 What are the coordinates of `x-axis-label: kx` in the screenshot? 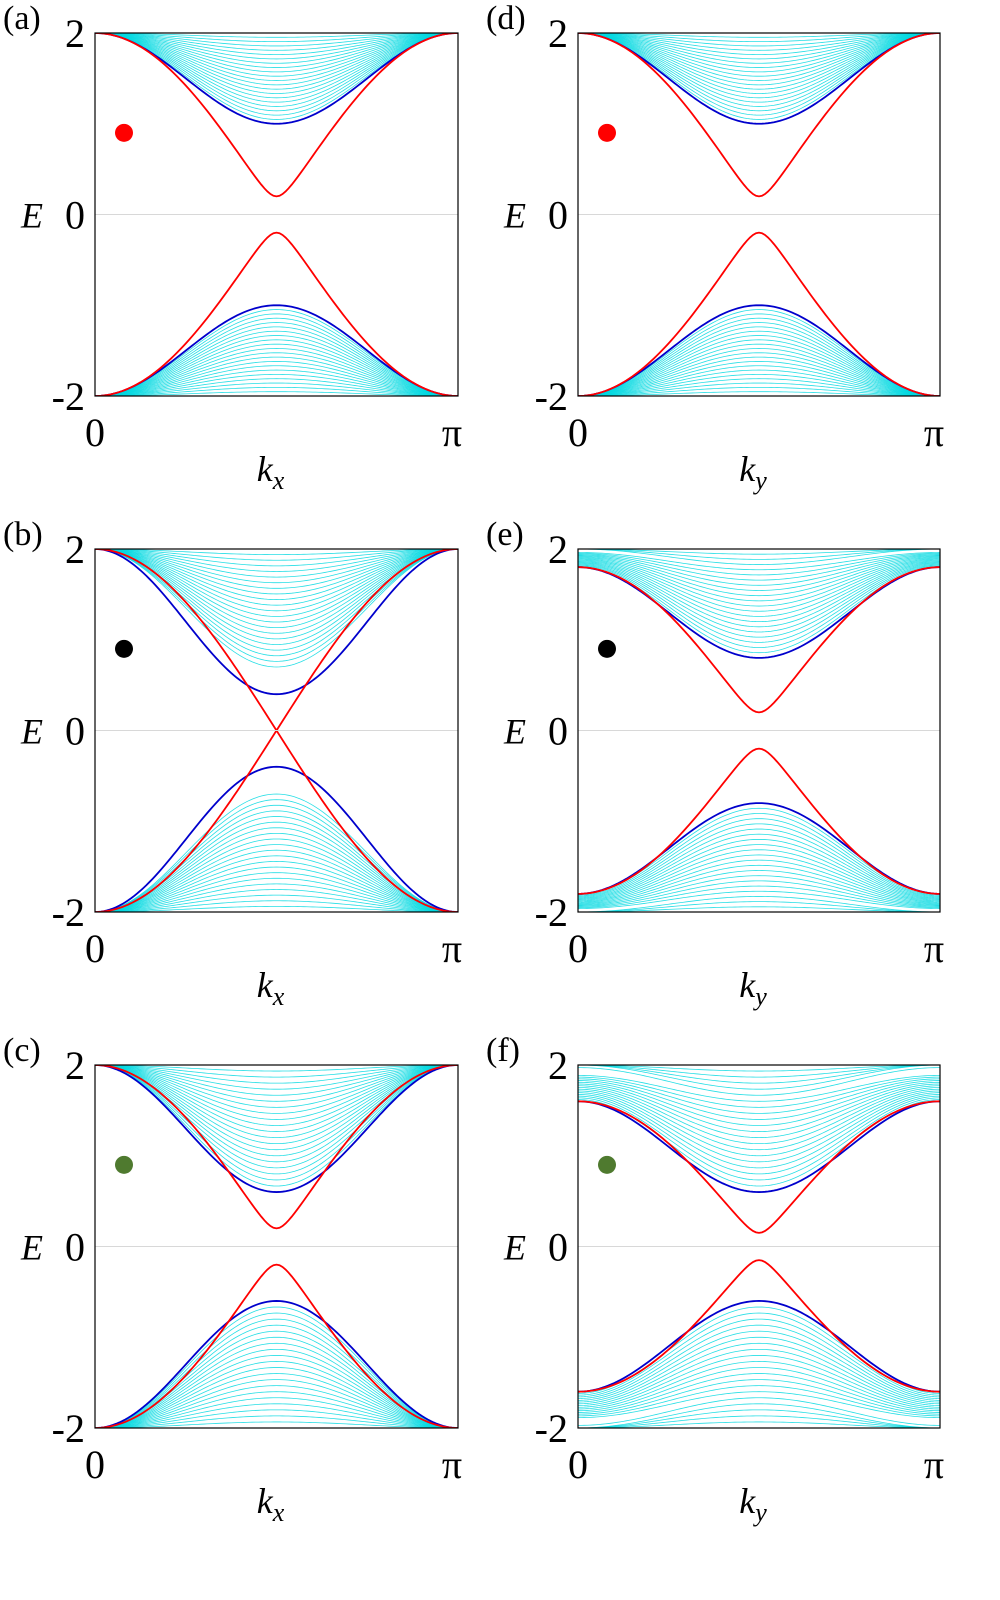 It's located at (271, 988).